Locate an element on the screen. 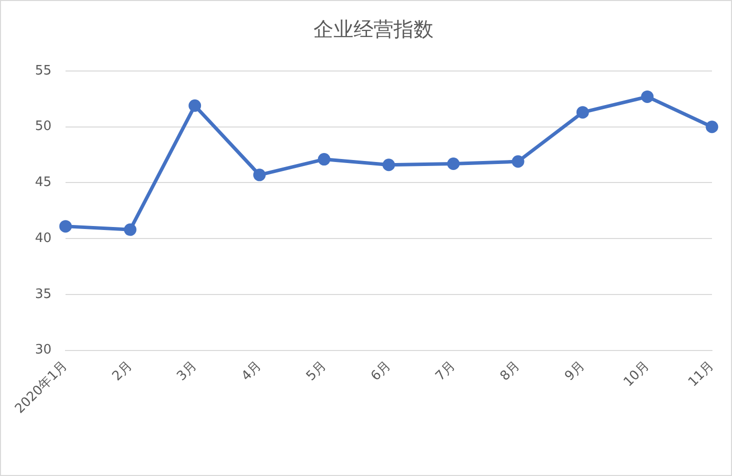 This screenshot has width=732, height=476. x-tick-label: 5月 is located at coordinates (317, 371).